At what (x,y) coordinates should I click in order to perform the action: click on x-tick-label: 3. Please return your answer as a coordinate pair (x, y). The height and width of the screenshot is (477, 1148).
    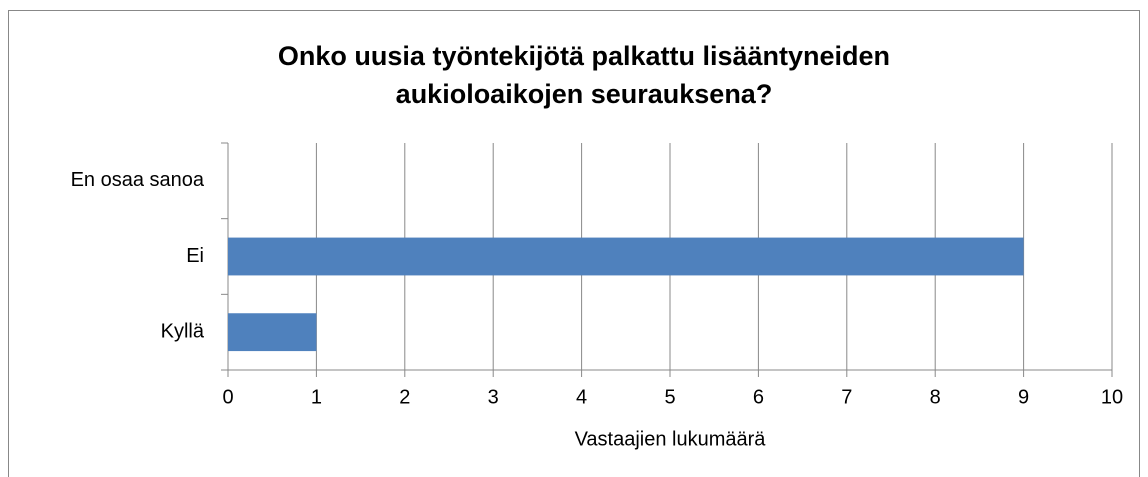
    Looking at the image, I should click on (493, 397).